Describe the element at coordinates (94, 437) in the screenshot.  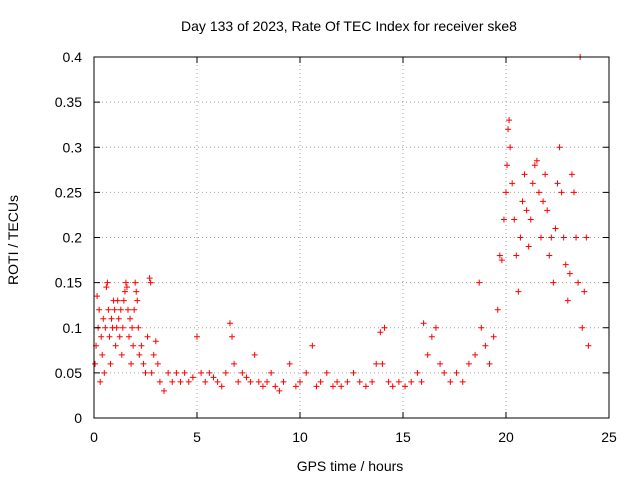
I see `x-tick-label: 0` at that location.